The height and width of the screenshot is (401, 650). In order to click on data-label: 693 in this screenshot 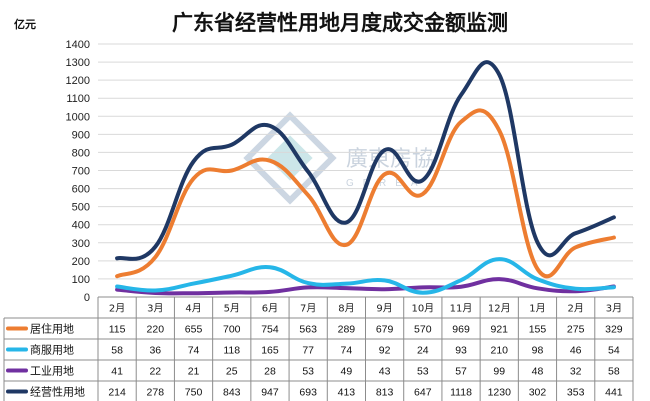, I will do `click(308, 393)`.